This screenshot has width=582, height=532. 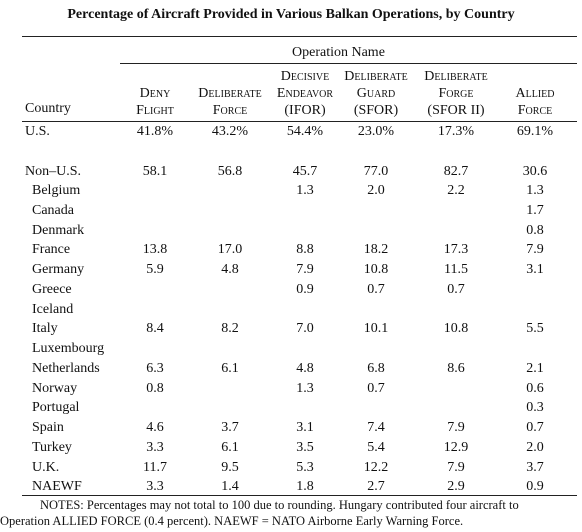 I want to click on cell: 8.8, so click(x=305, y=250).